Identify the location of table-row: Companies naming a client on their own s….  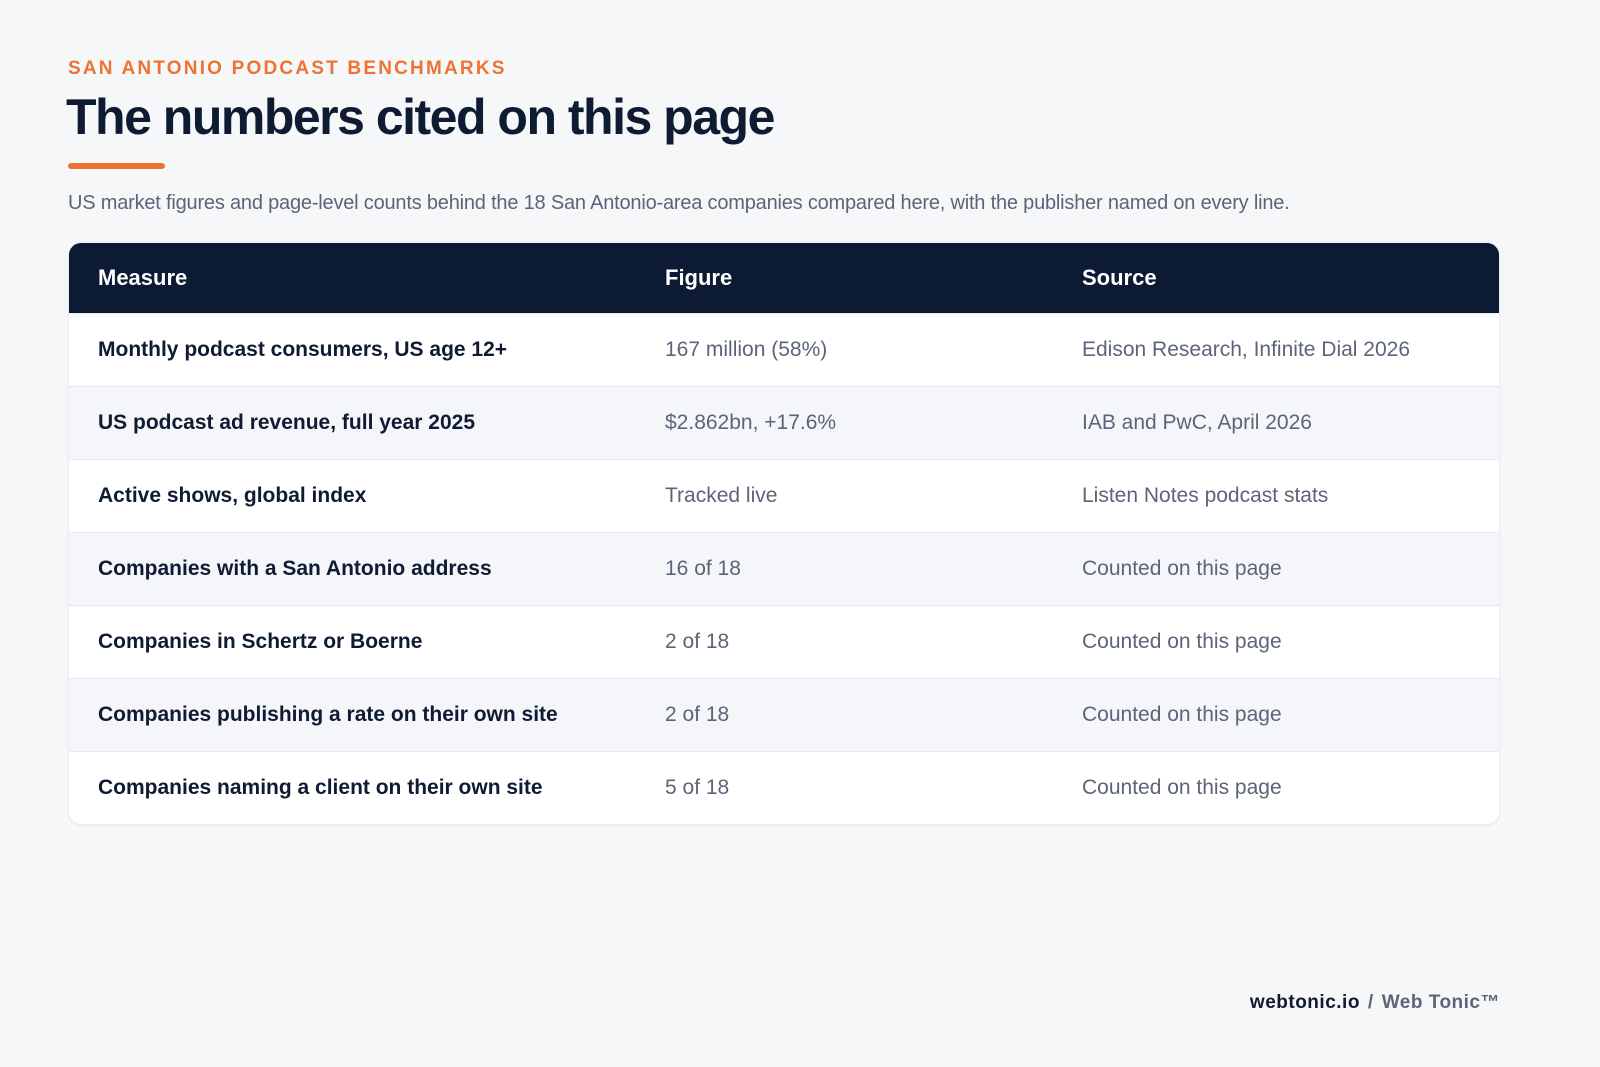
(784, 787).